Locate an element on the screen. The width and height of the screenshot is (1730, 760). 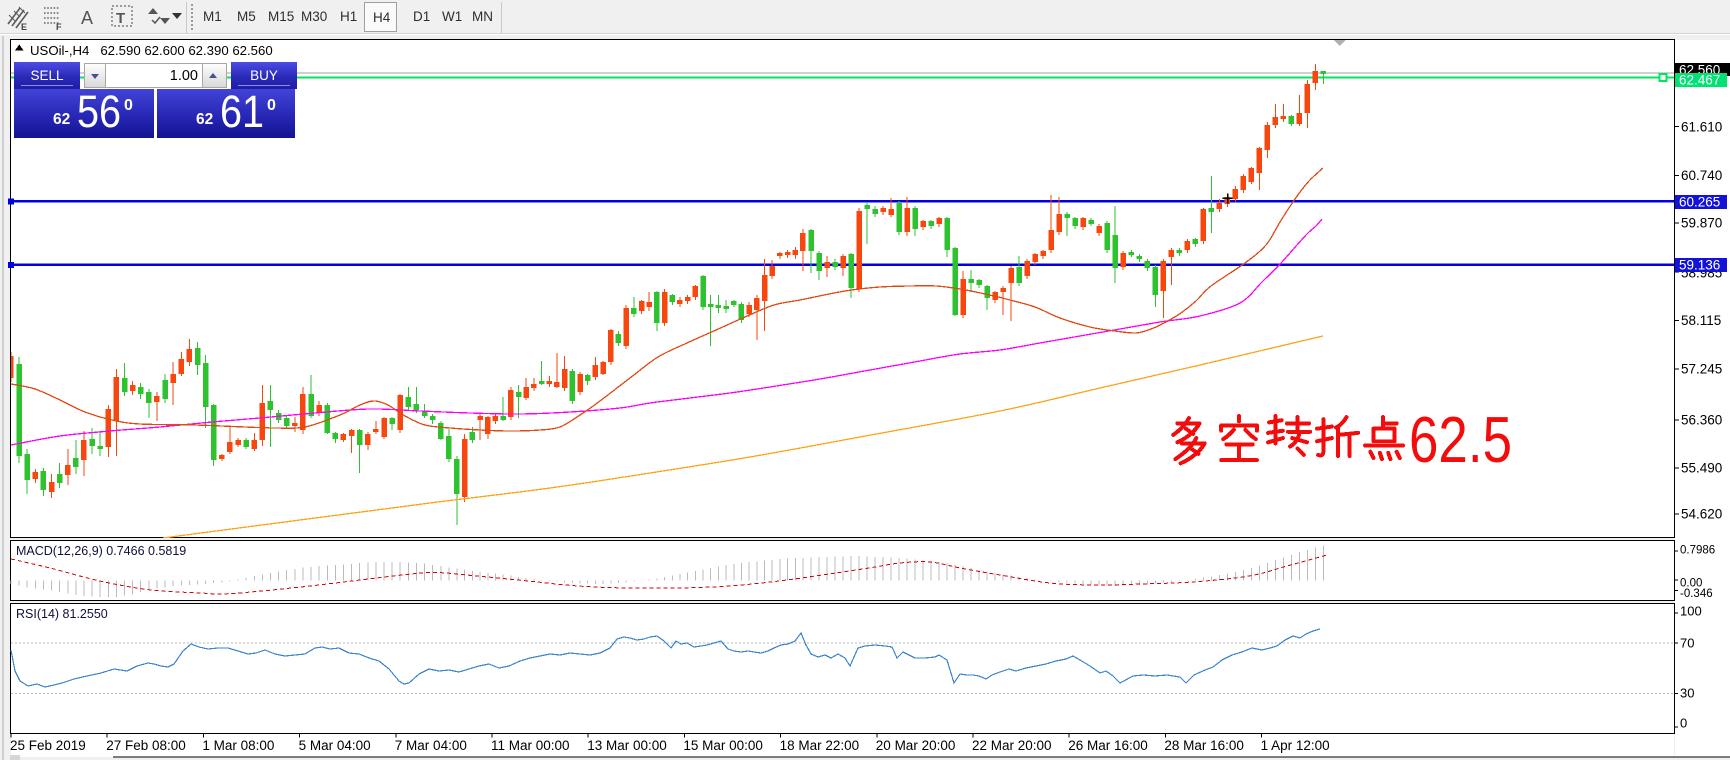
svg-text: 28 Mar 16:00 is located at coordinates (1204, 745).